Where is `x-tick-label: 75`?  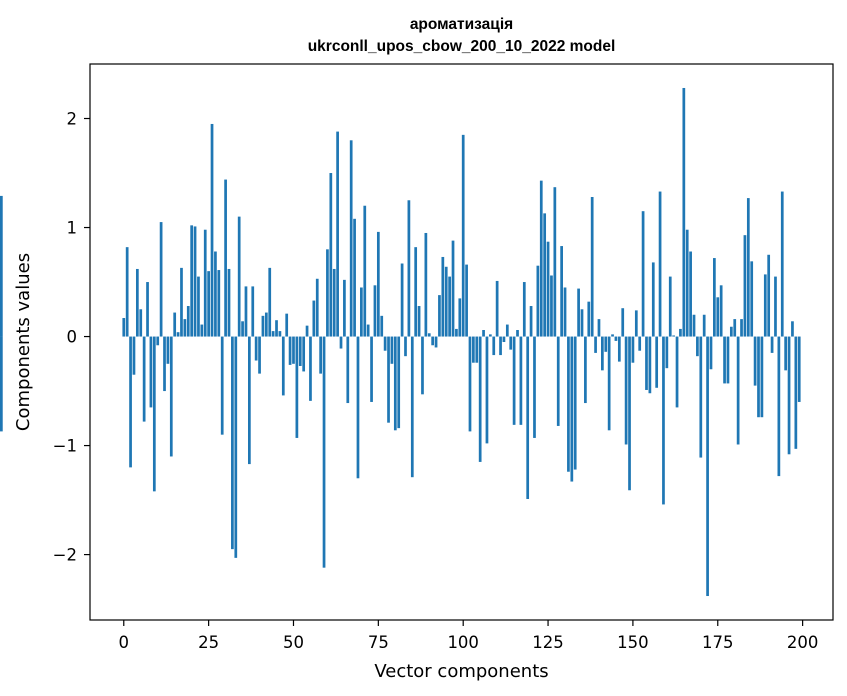 x-tick-label: 75 is located at coordinates (378, 642).